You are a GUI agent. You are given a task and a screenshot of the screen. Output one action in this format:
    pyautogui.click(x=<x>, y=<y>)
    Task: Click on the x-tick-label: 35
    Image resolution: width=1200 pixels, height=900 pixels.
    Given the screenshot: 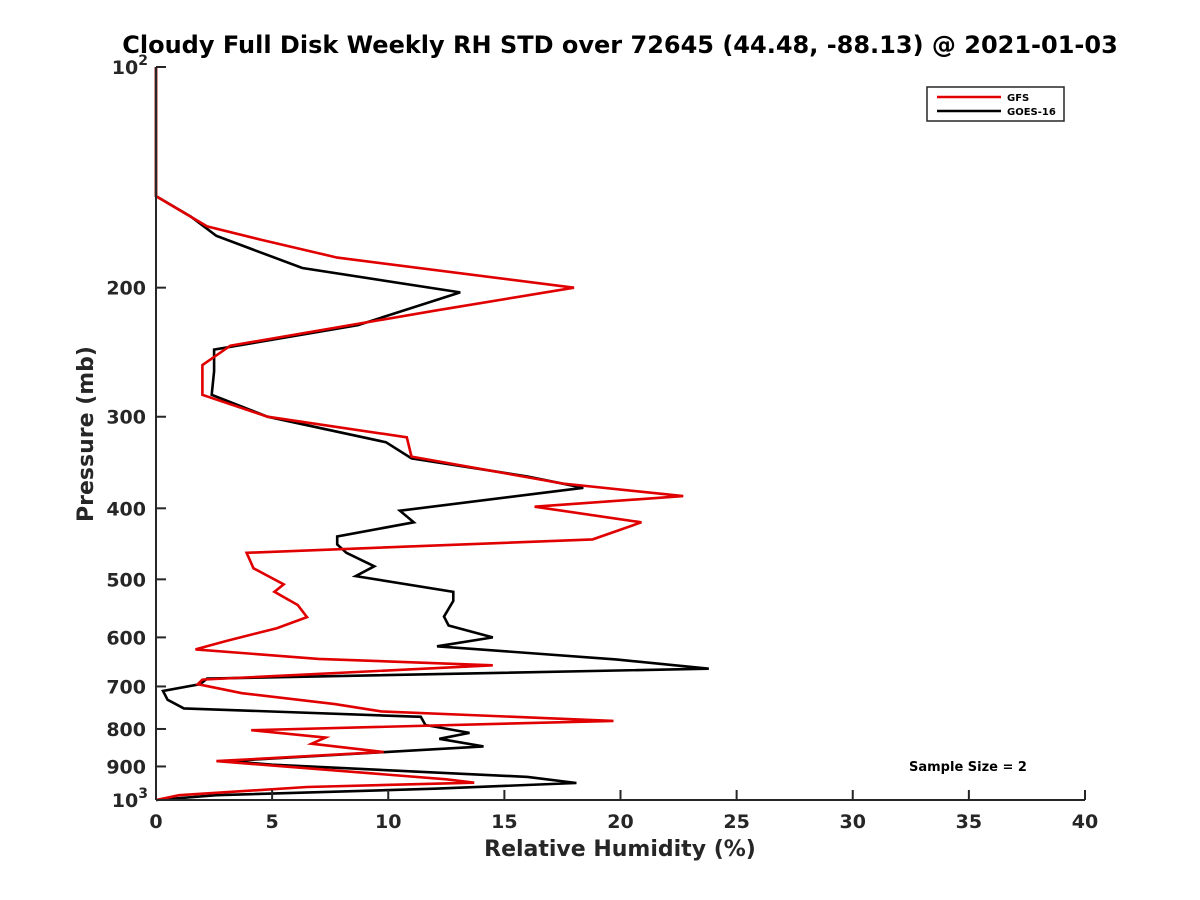 What is the action you would take?
    pyautogui.click(x=969, y=822)
    